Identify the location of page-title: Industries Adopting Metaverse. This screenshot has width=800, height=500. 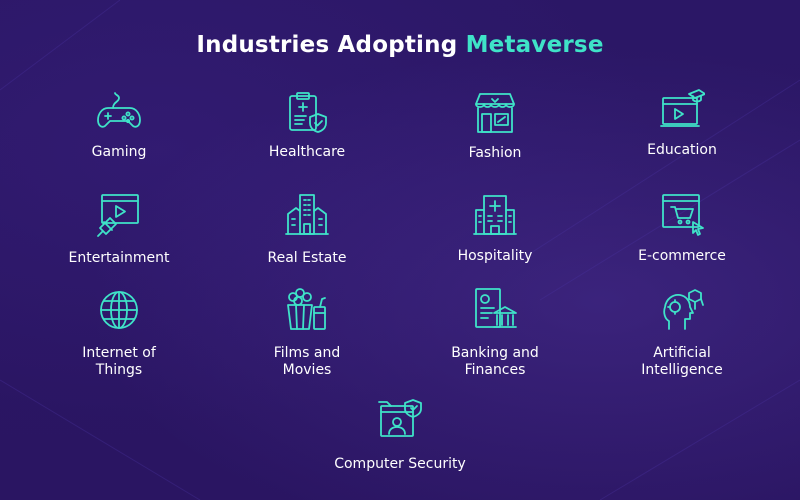
(400, 45).